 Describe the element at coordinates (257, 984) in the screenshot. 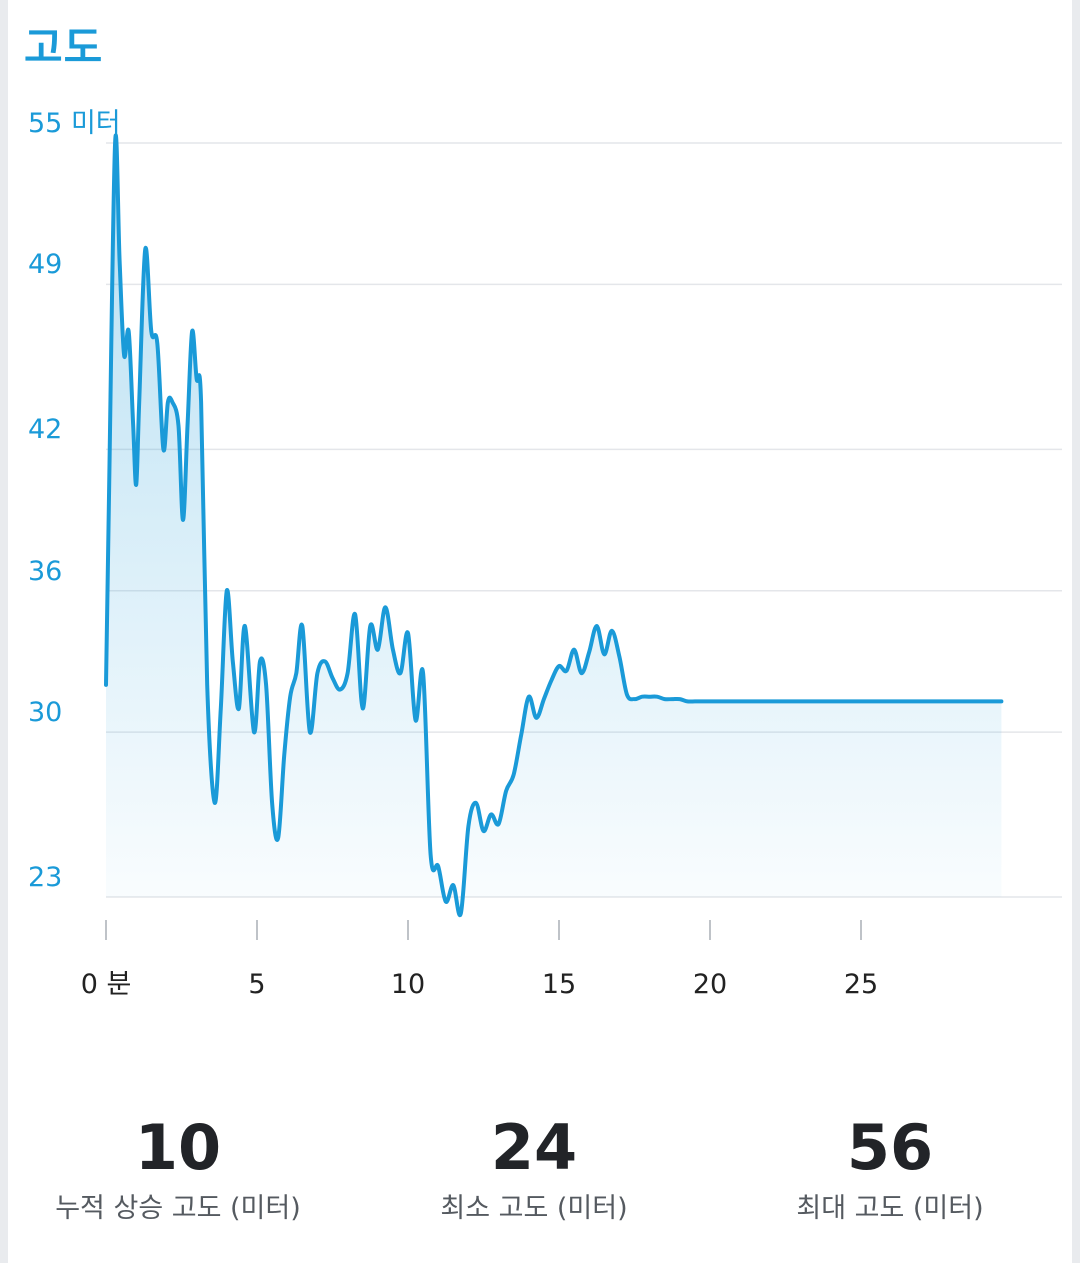

I see `x-tick-label: 5` at that location.